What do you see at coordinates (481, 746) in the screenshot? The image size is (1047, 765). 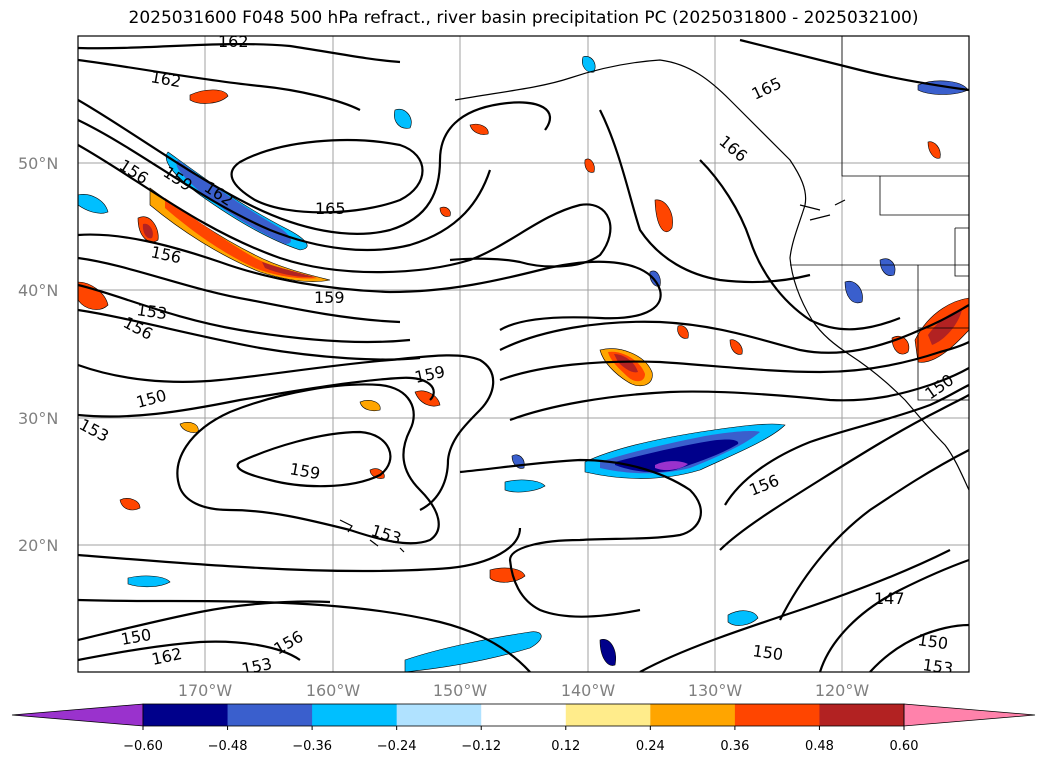 I see `colorbar-tick-label: −0.12` at bounding box center [481, 746].